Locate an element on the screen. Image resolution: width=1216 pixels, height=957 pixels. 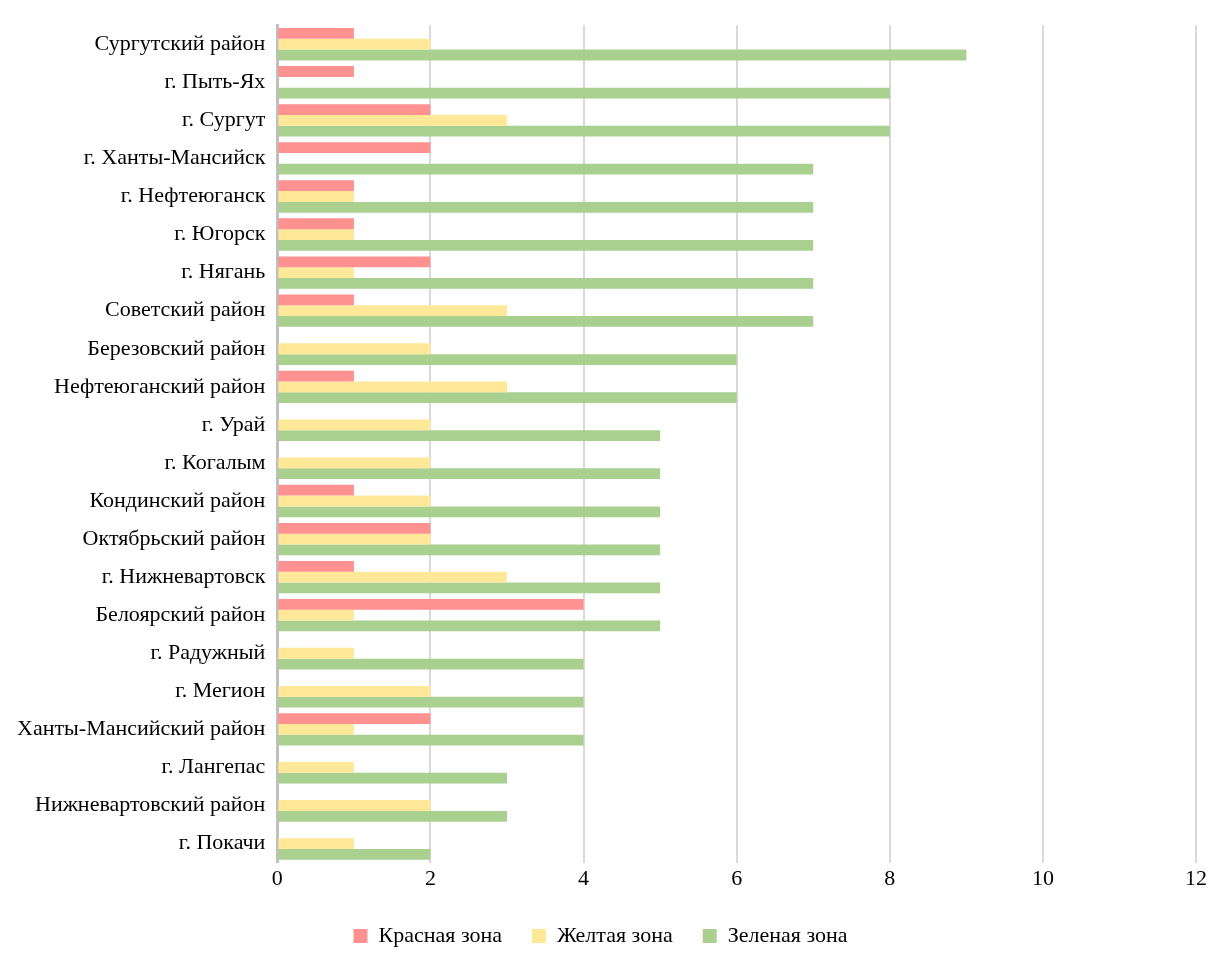
y-tick-label: Советский район is located at coordinates (185, 309).